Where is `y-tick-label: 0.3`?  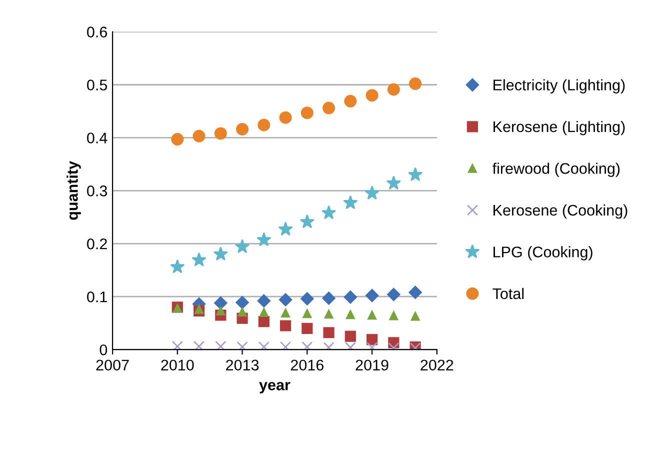 y-tick-label: 0.3 is located at coordinates (97, 191).